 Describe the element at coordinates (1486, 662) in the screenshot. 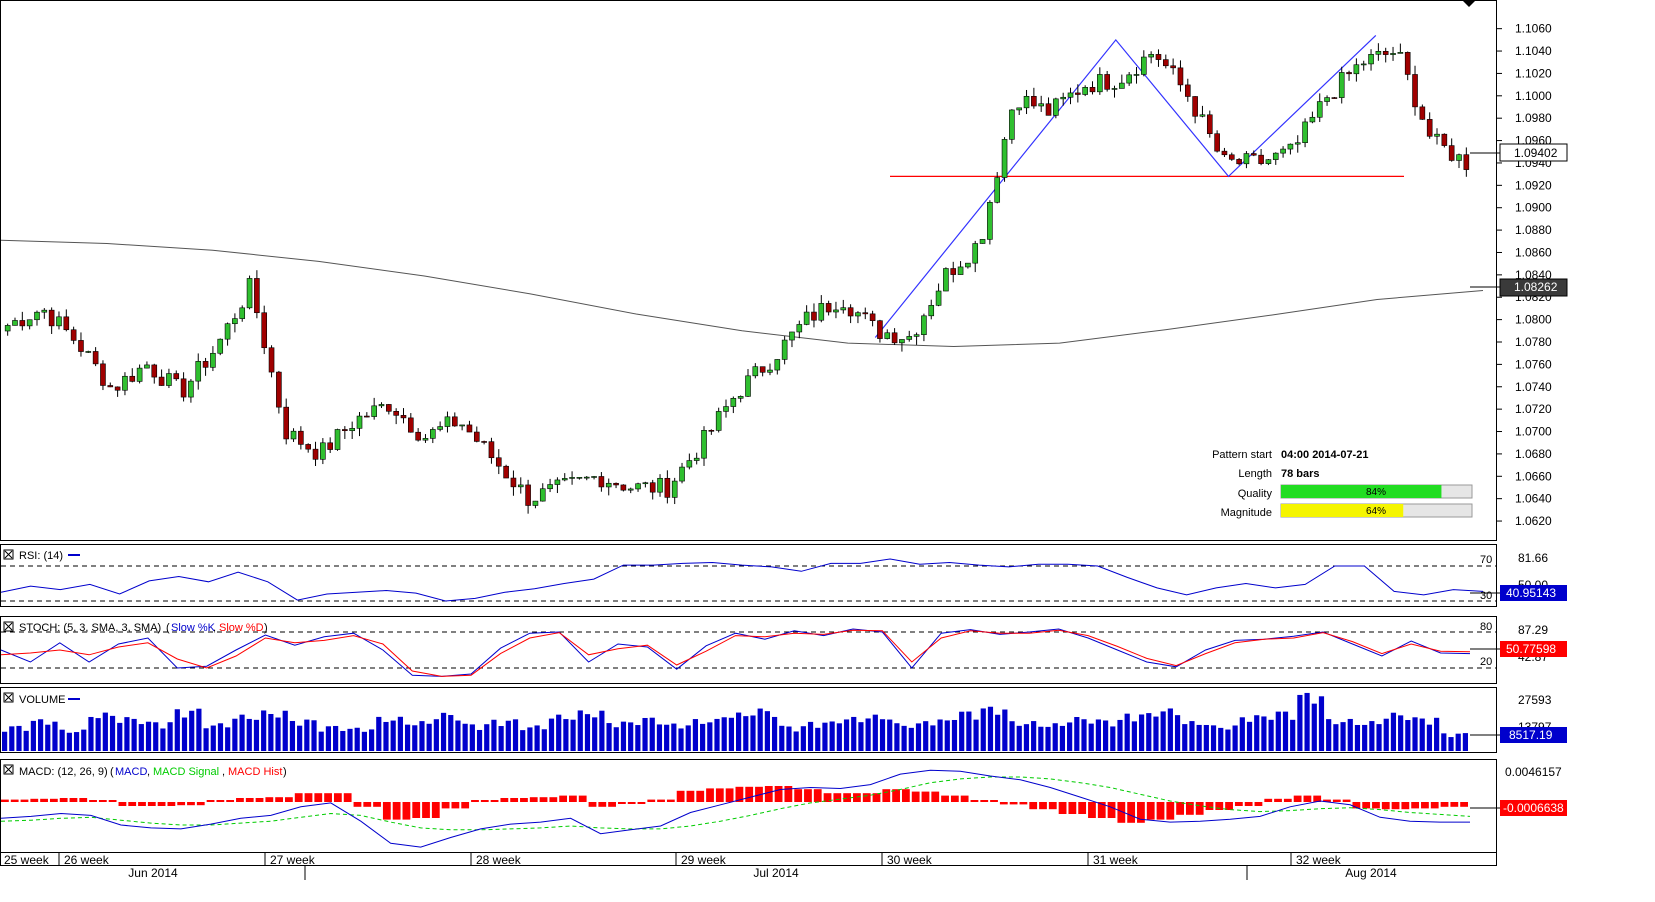

I see `stoch-level-20-label: 20` at that location.